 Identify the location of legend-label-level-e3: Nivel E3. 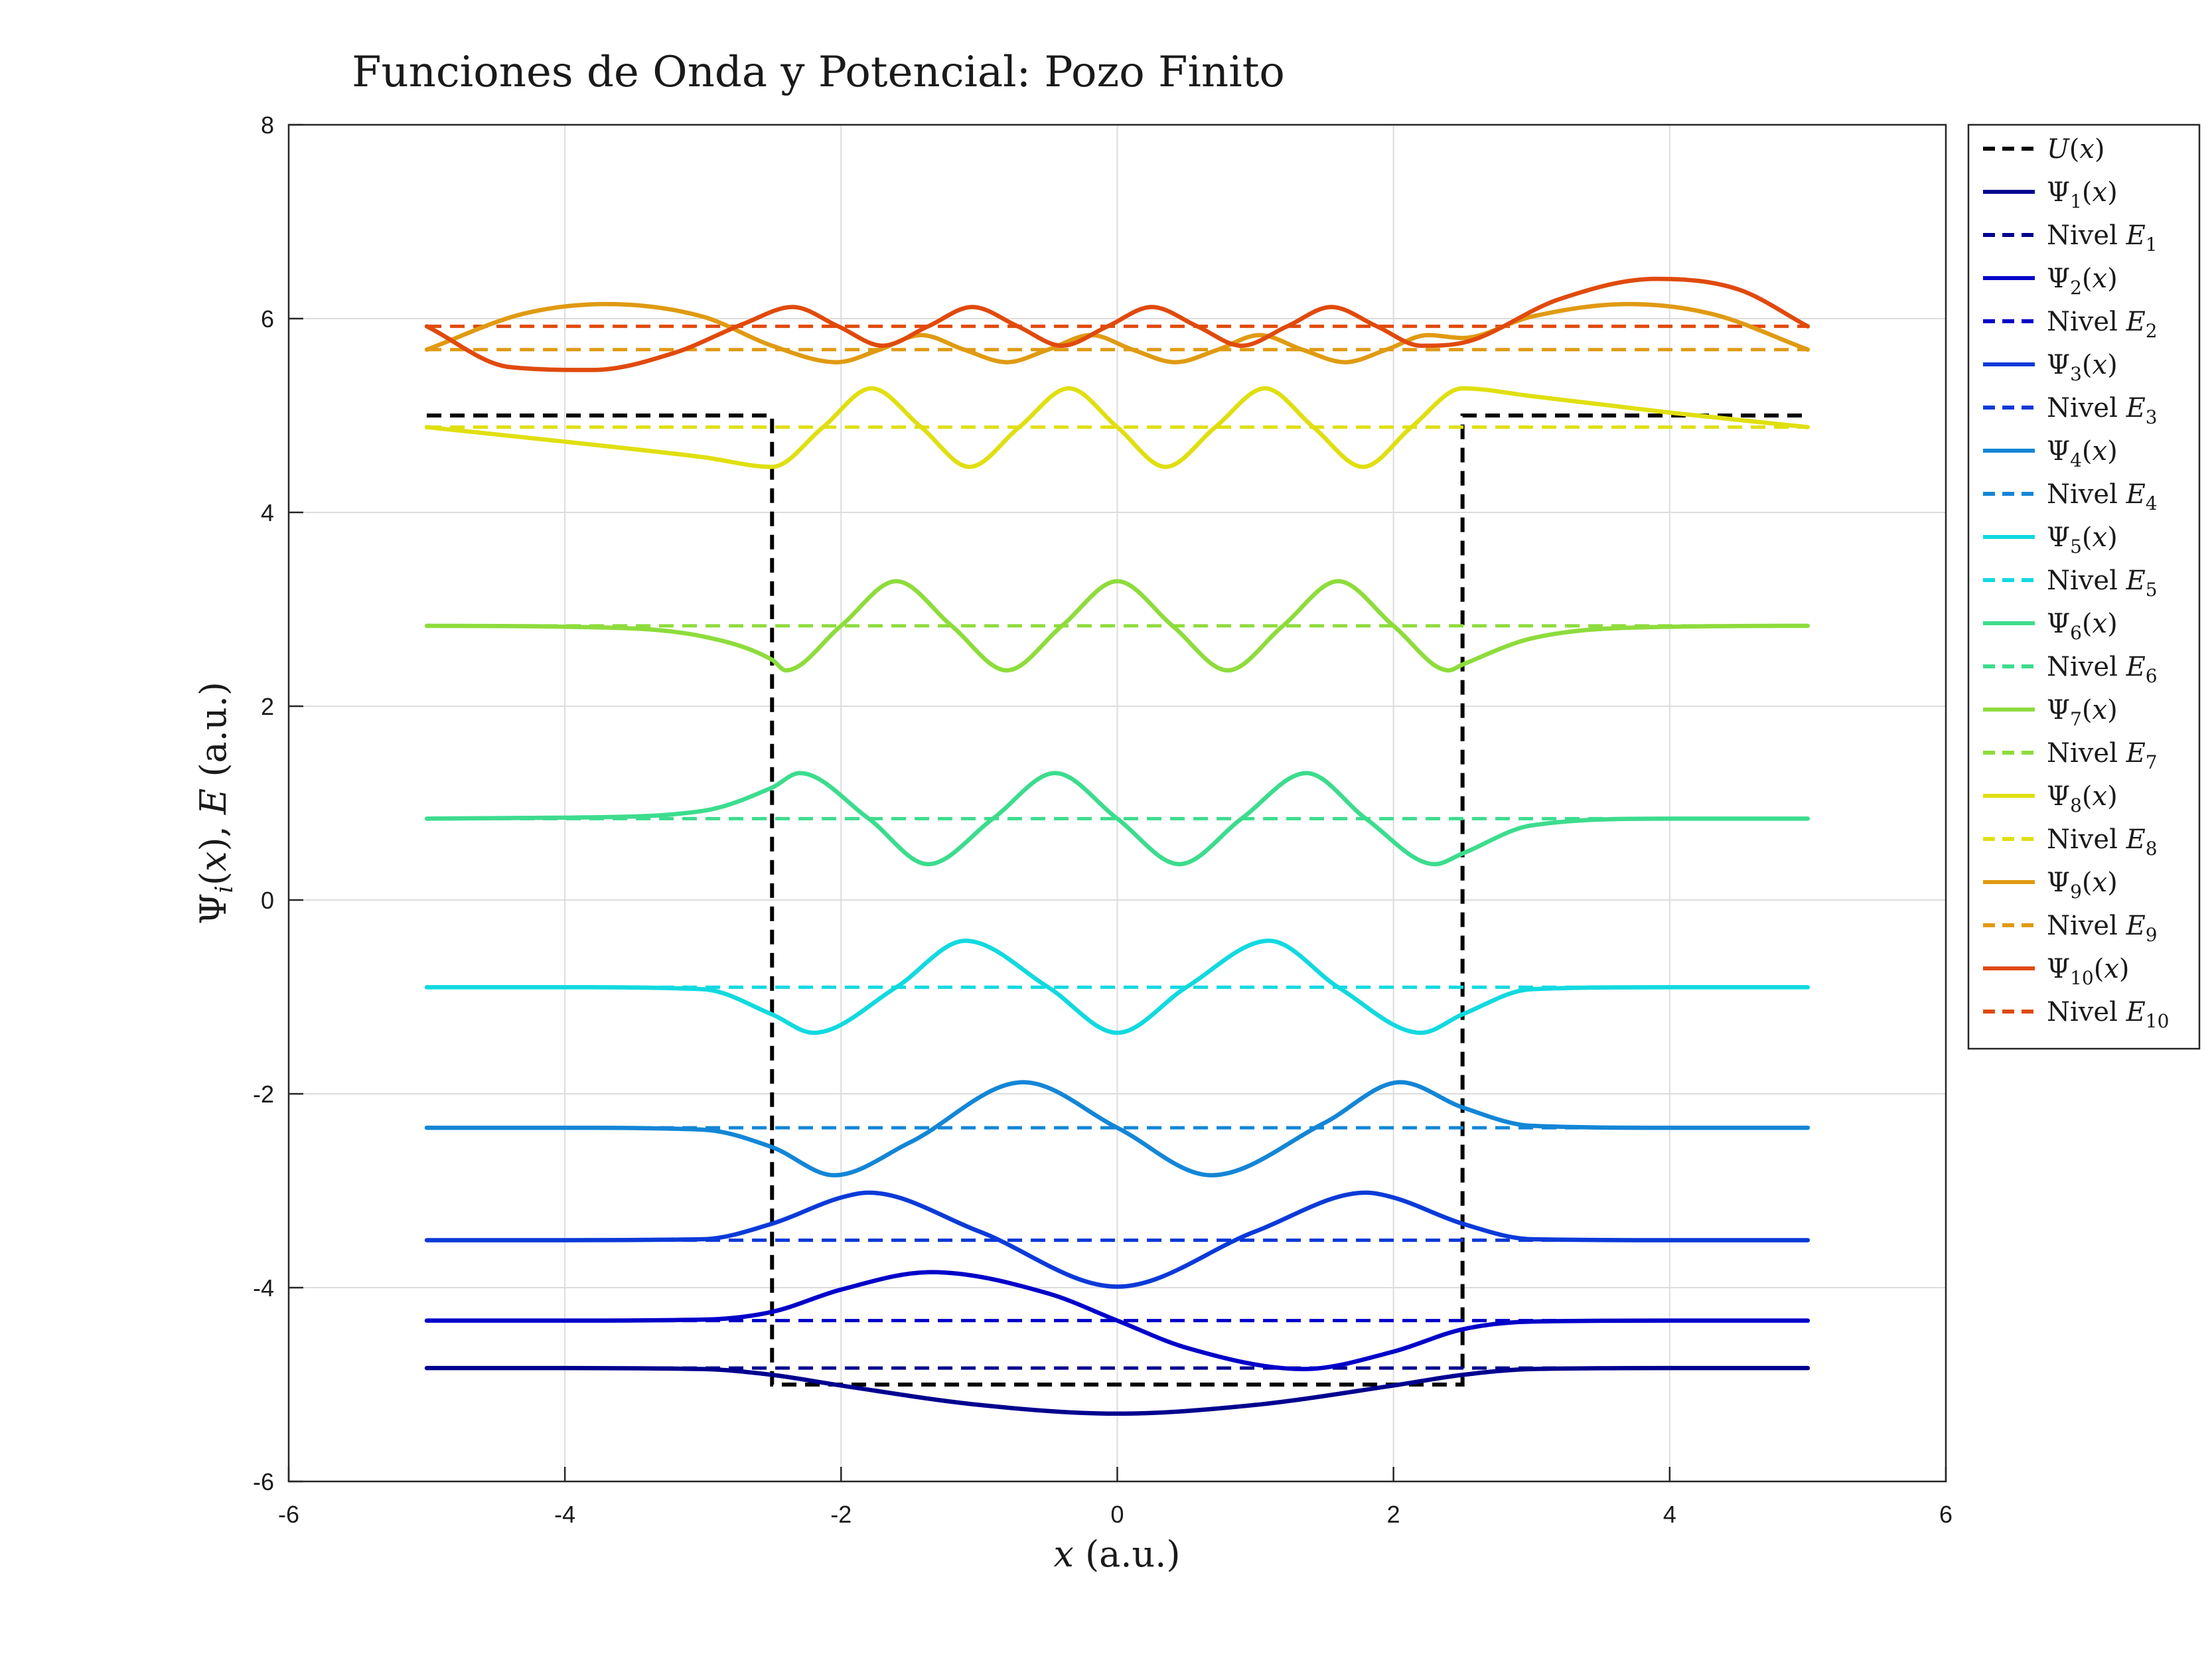
(2102, 410).